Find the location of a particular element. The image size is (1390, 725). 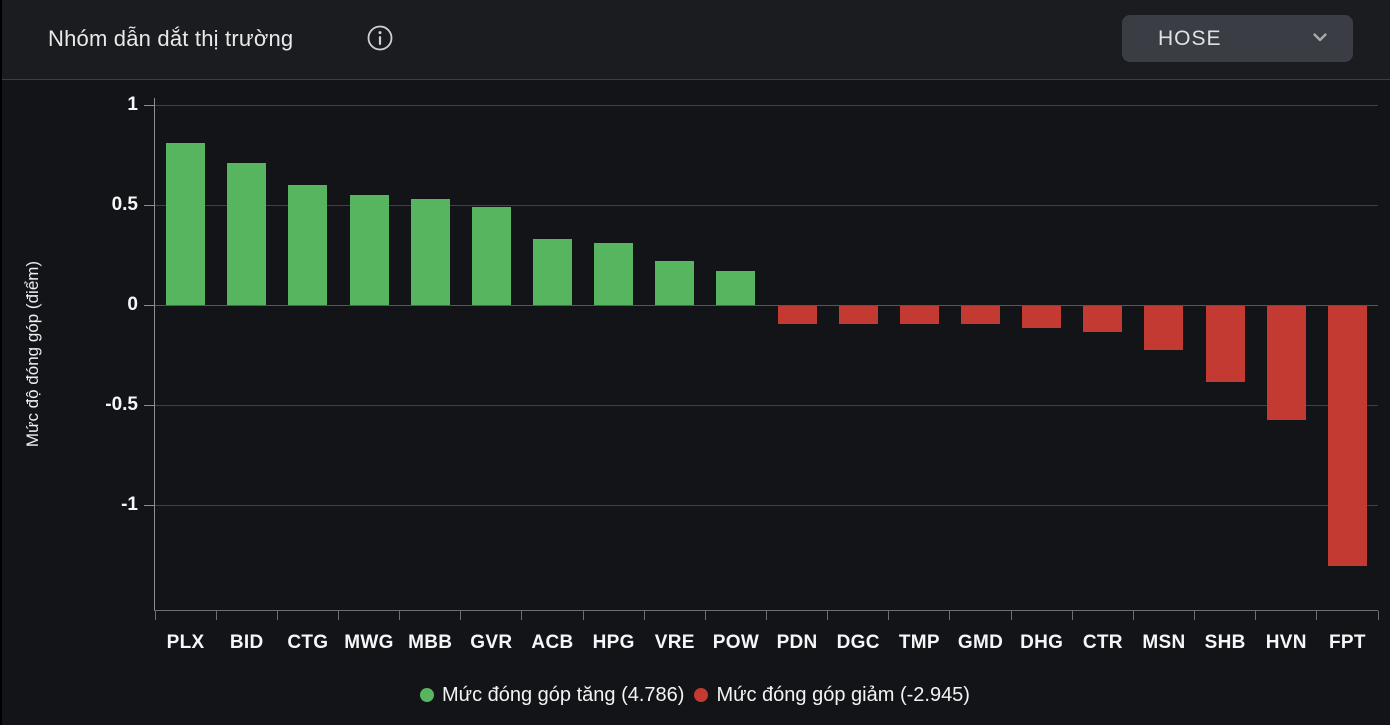

chevron-down-icon is located at coordinates (1320, 38).